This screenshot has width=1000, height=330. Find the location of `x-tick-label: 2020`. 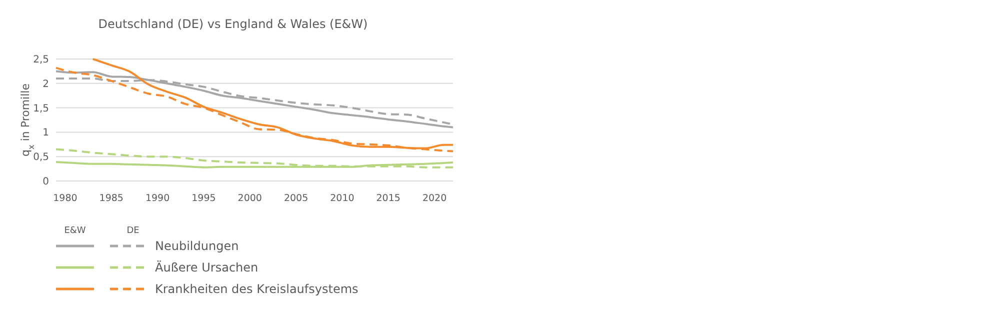

x-tick-label: 2020 is located at coordinates (434, 198).